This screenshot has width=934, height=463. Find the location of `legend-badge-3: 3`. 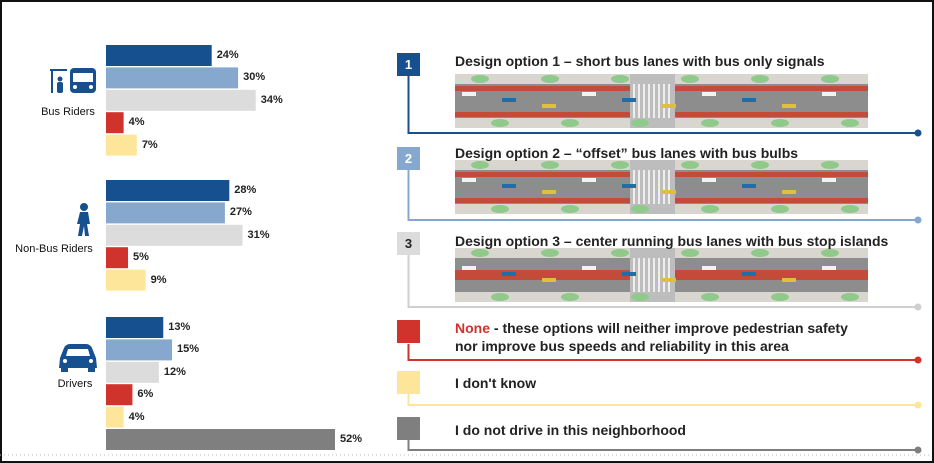

legend-badge-3: 3 is located at coordinates (408, 243).